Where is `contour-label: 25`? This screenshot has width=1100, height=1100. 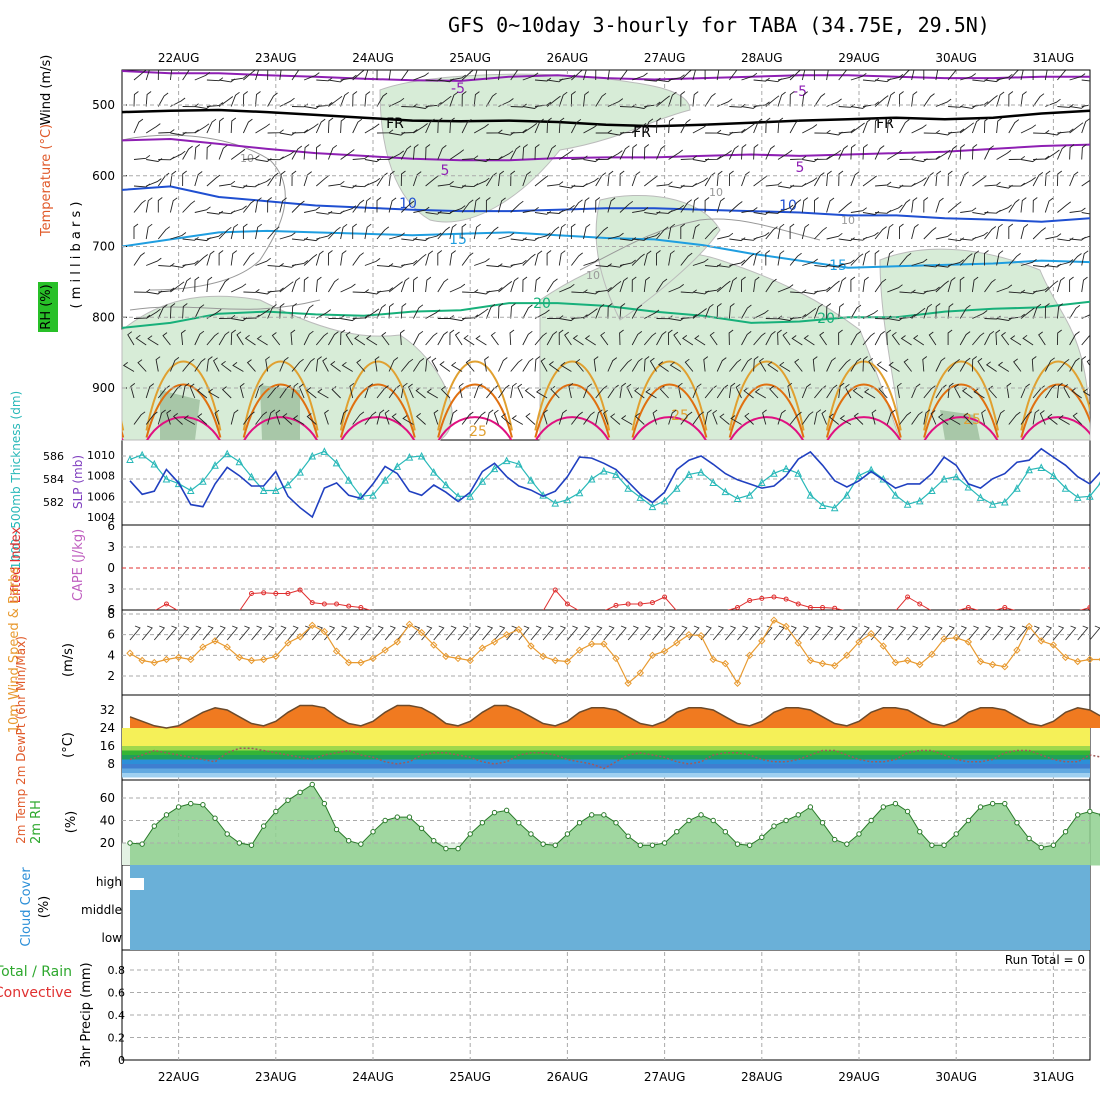
contour-label: 25 is located at coordinates (478, 432).